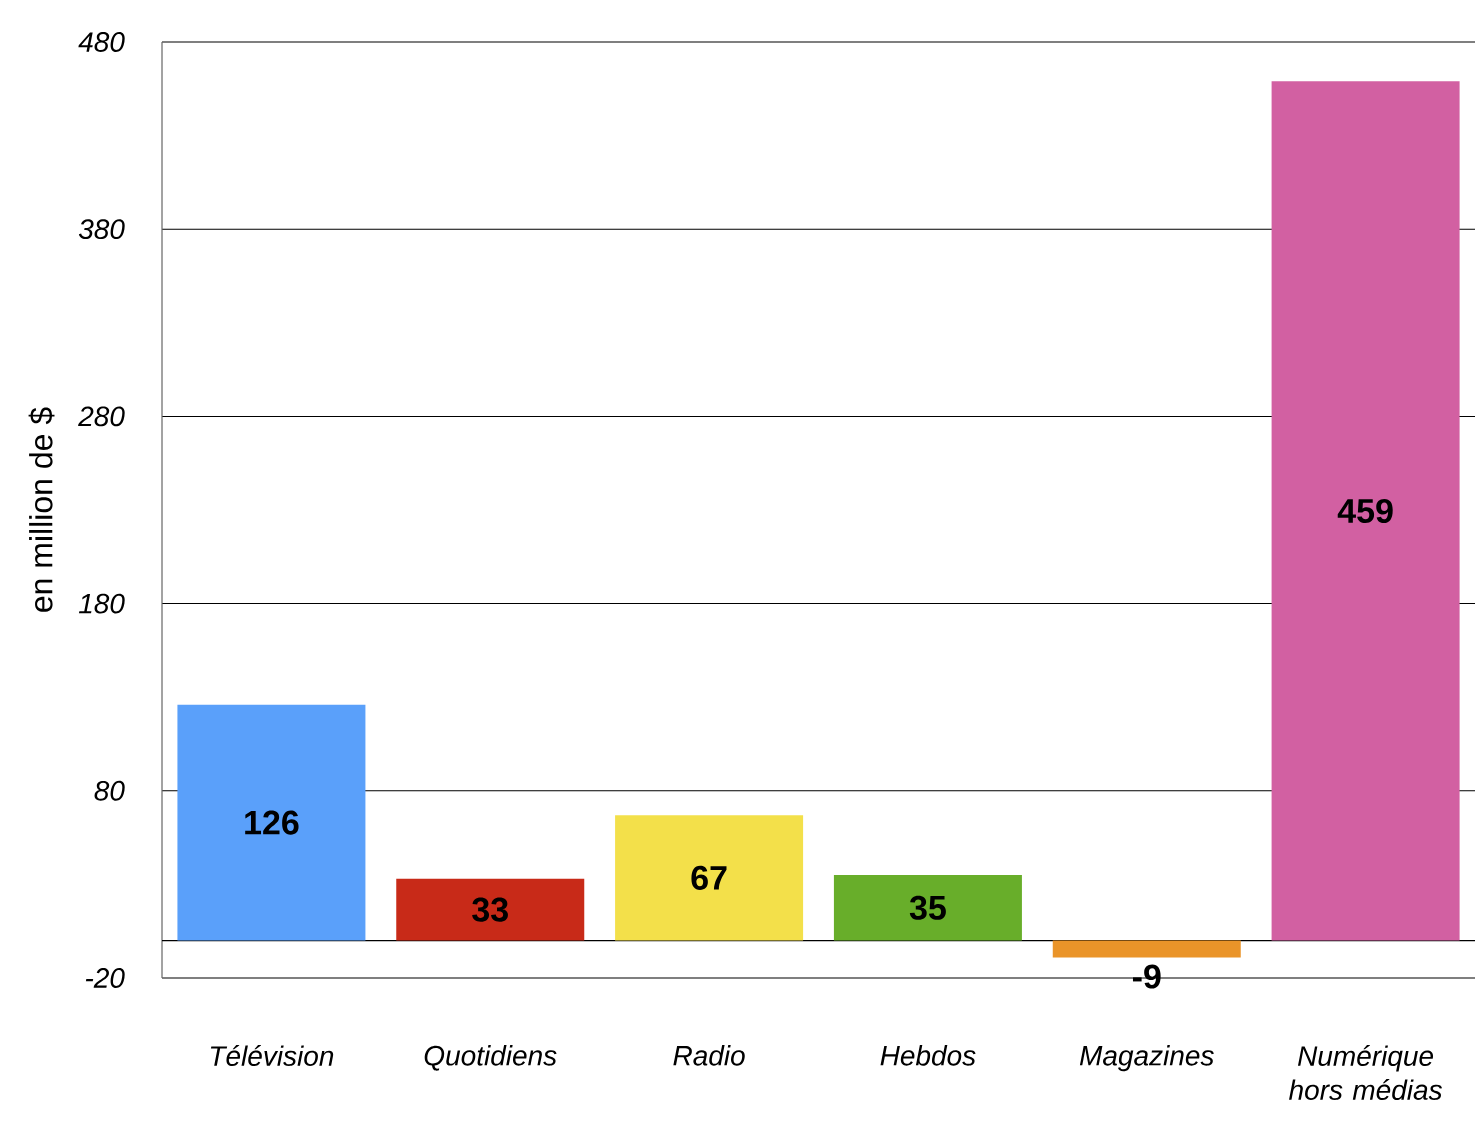  What do you see at coordinates (1146, 976) in the screenshot?
I see `data-label: -9` at bounding box center [1146, 976].